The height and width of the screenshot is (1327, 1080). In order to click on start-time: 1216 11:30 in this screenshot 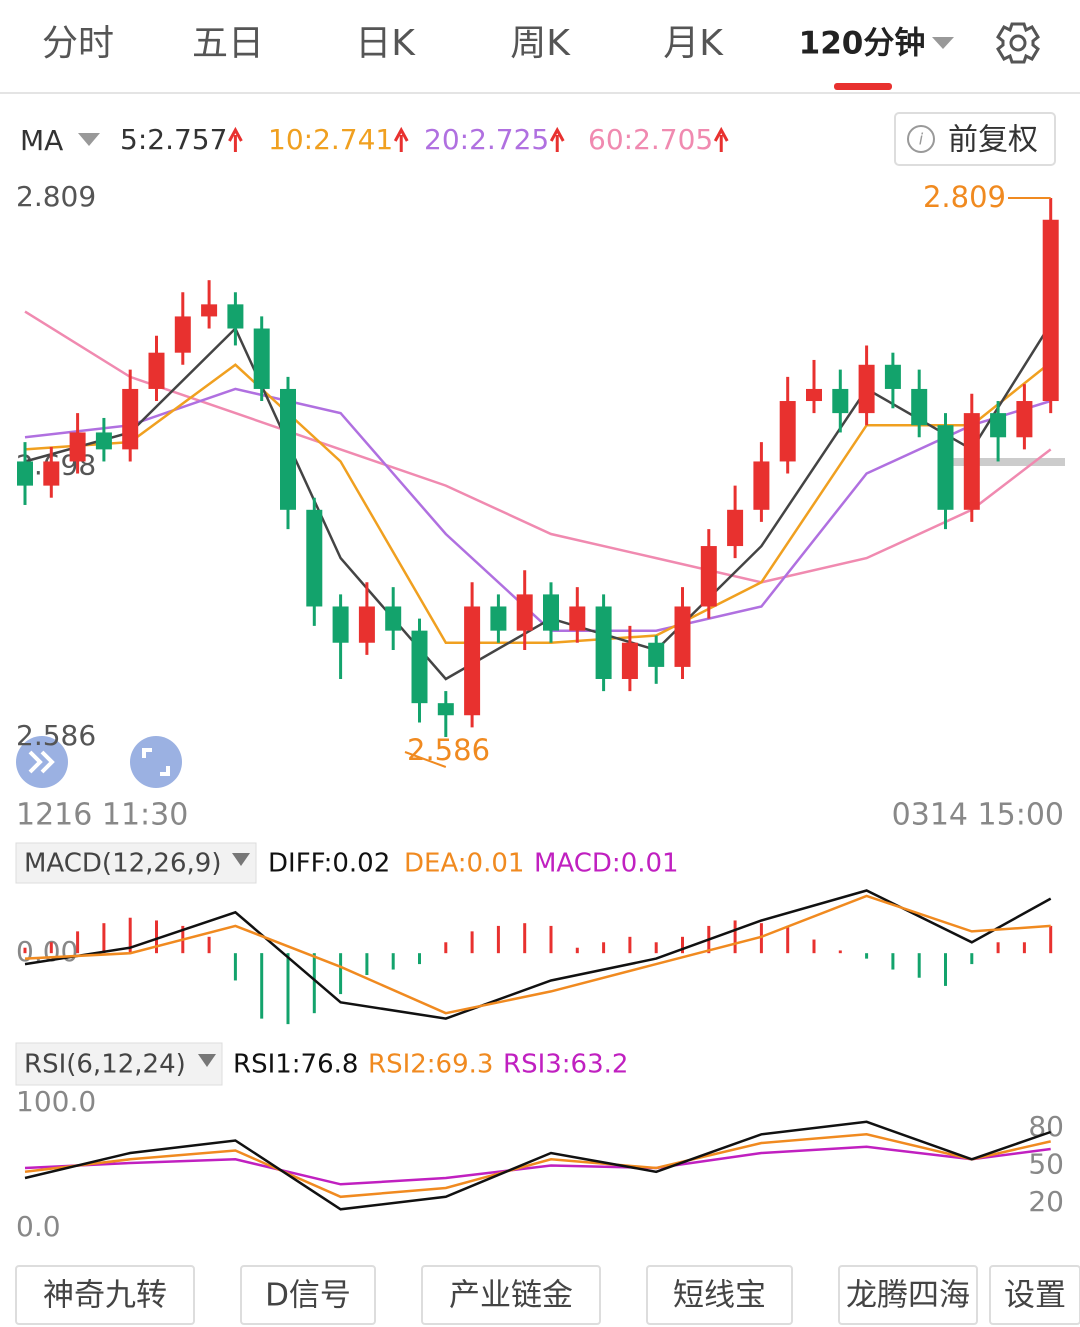, I will do `click(102, 815)`.